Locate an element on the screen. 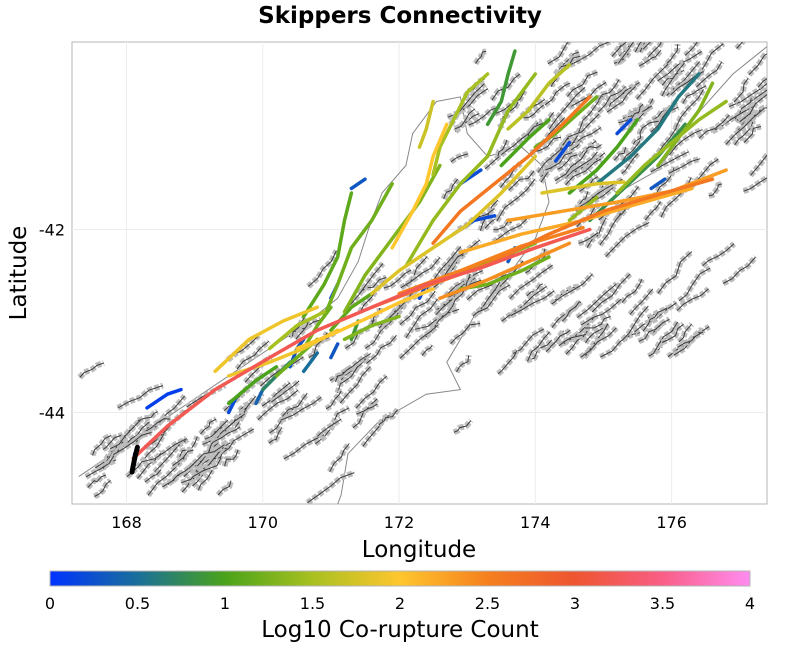  y-axis-label: Latitude is located at coordinates (19, 273).